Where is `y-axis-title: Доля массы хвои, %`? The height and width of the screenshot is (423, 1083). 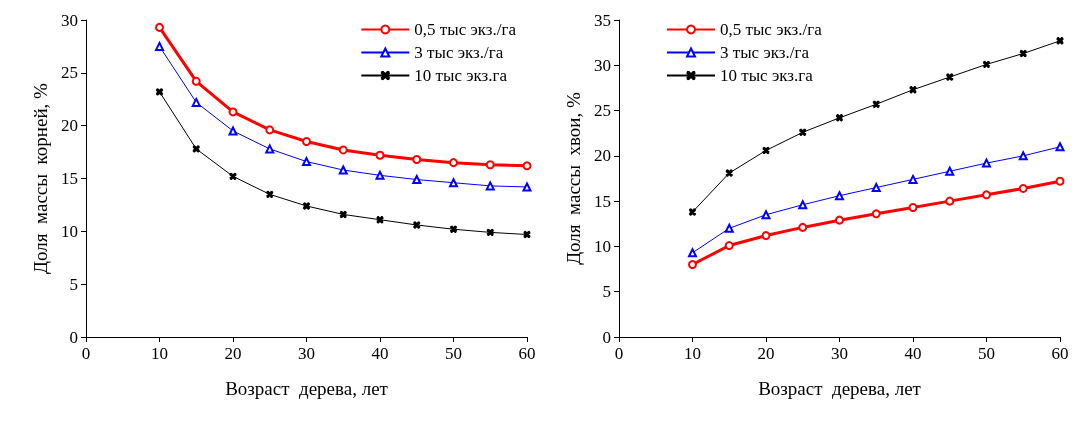 y-axis-title: Доля массы хвои, % is located at coordinates (573, 178).